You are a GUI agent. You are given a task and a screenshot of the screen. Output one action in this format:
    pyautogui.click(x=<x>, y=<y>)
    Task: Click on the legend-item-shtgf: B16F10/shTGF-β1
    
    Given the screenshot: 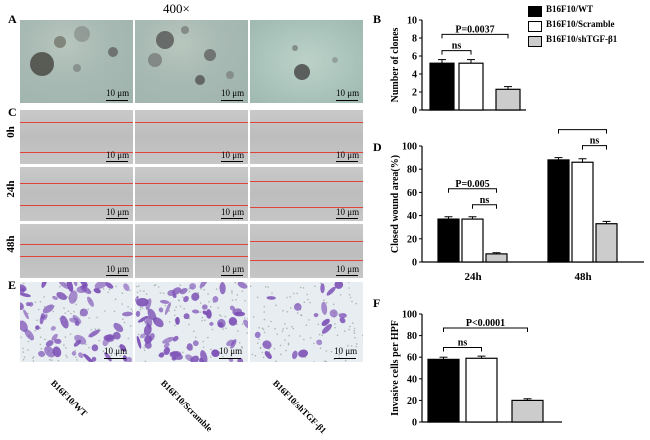 What is the action you would take?
    pyautogui.click(x=588, y=41)
    